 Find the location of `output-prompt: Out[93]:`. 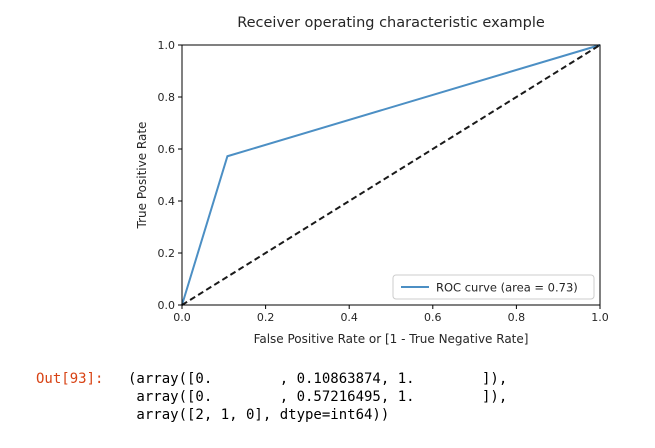

output-prompt: Out[93]: is located at coordinates (70, 379).